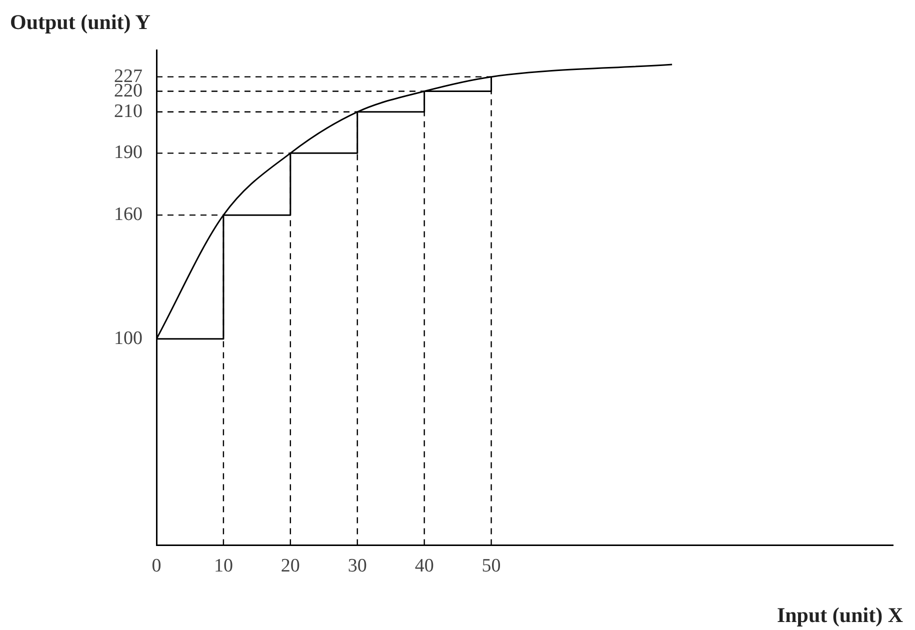 The image size is (915, 630). What do you see at coordinates (290, 566) in the screenshot?
I see `x-tick-label: 20` at bounding box center [290, 566].